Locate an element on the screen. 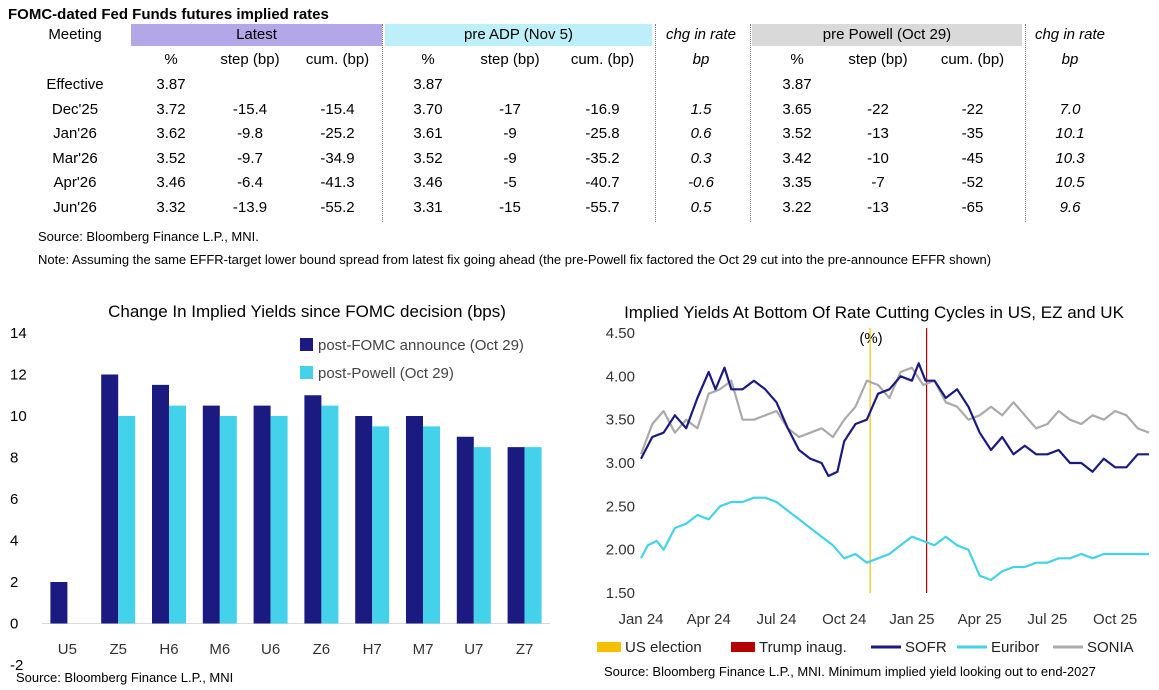 This screenshot has width=1159, height=690. table-cell: -9 is located at coordinates (510, 133).